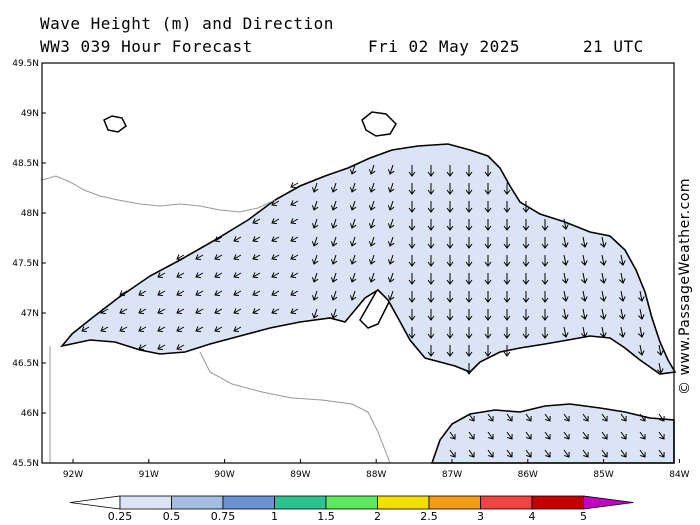 This screenshot has height=525, width=700. Describe the element at coordinates (377, 516) in the screenshot. I see `colorbar-label: 2` at that location.